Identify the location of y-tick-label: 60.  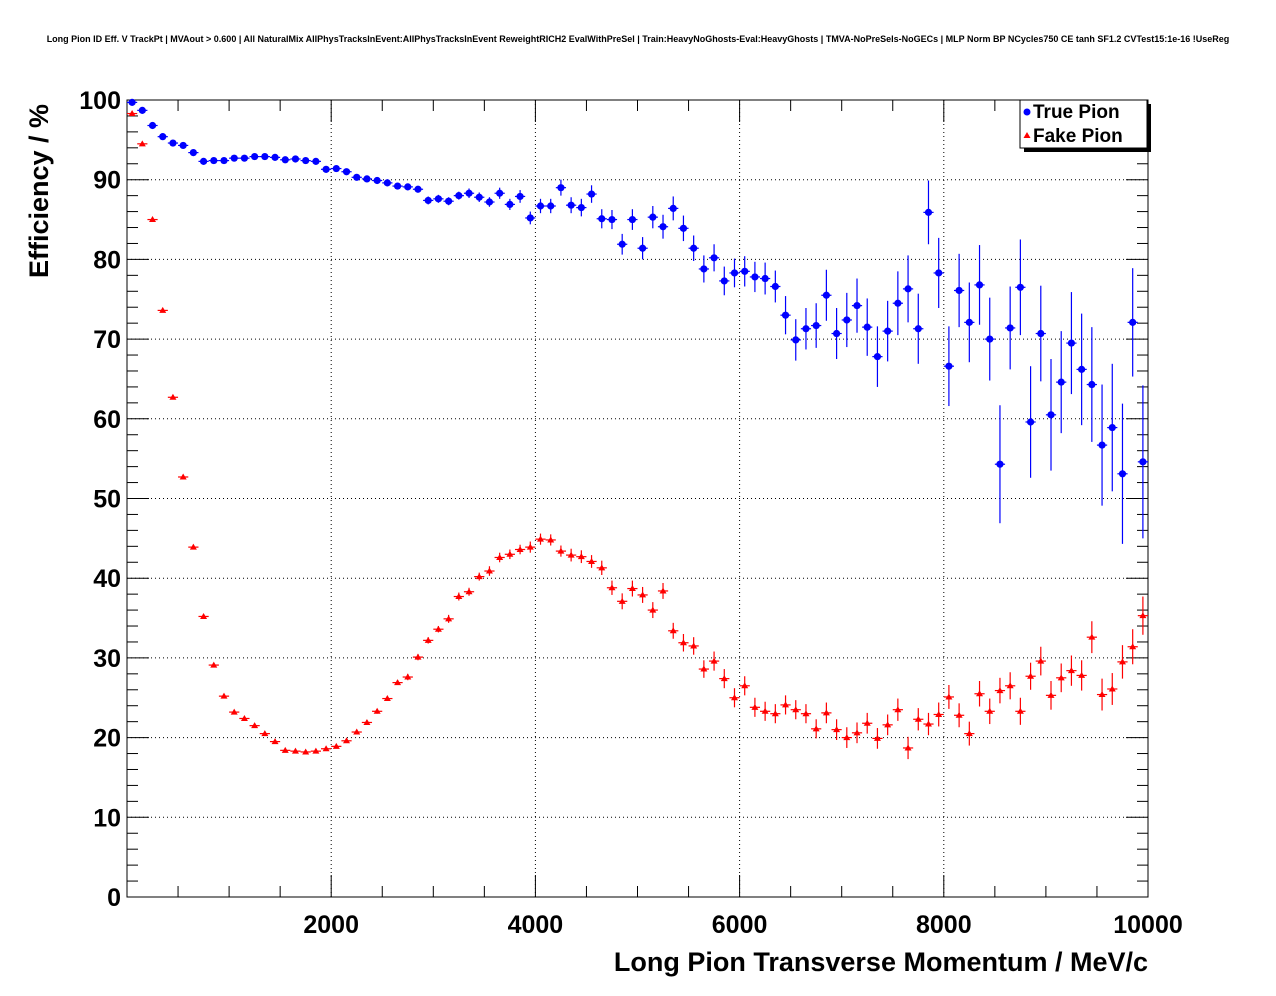
(107, 420).